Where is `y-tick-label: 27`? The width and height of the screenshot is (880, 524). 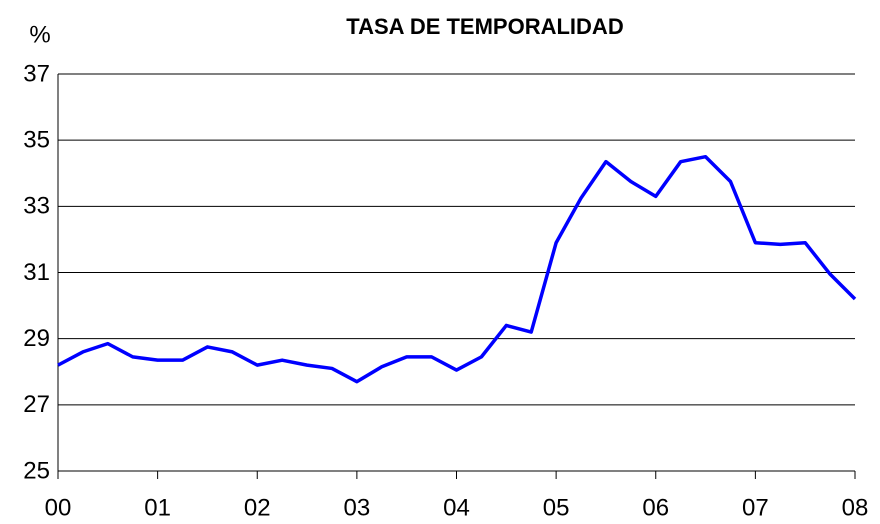 y-tick-label: 27 is located at coordinates (36, 404).